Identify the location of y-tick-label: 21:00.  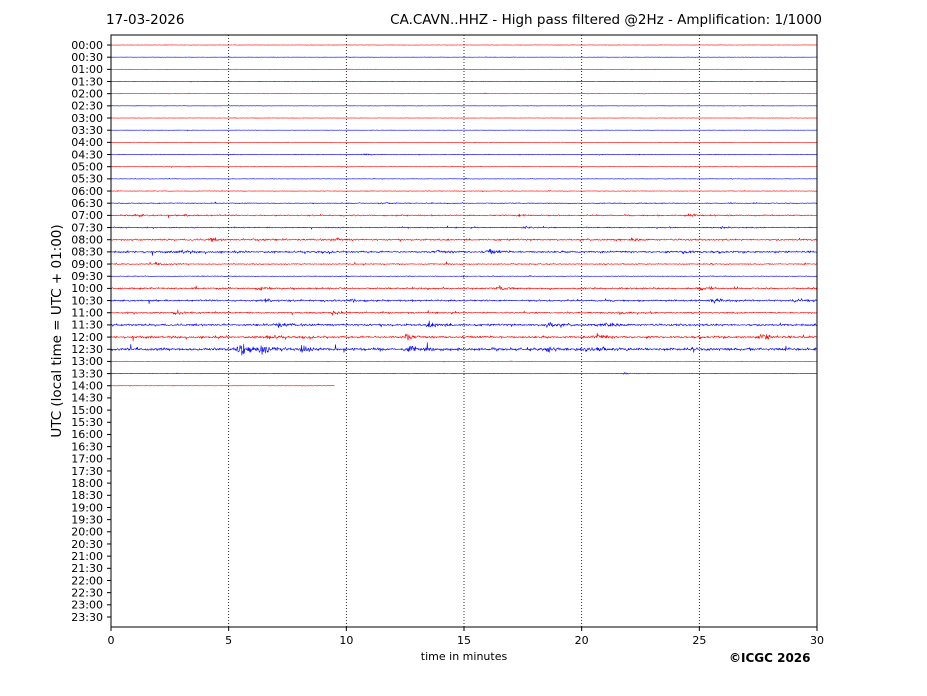
(87, 556).